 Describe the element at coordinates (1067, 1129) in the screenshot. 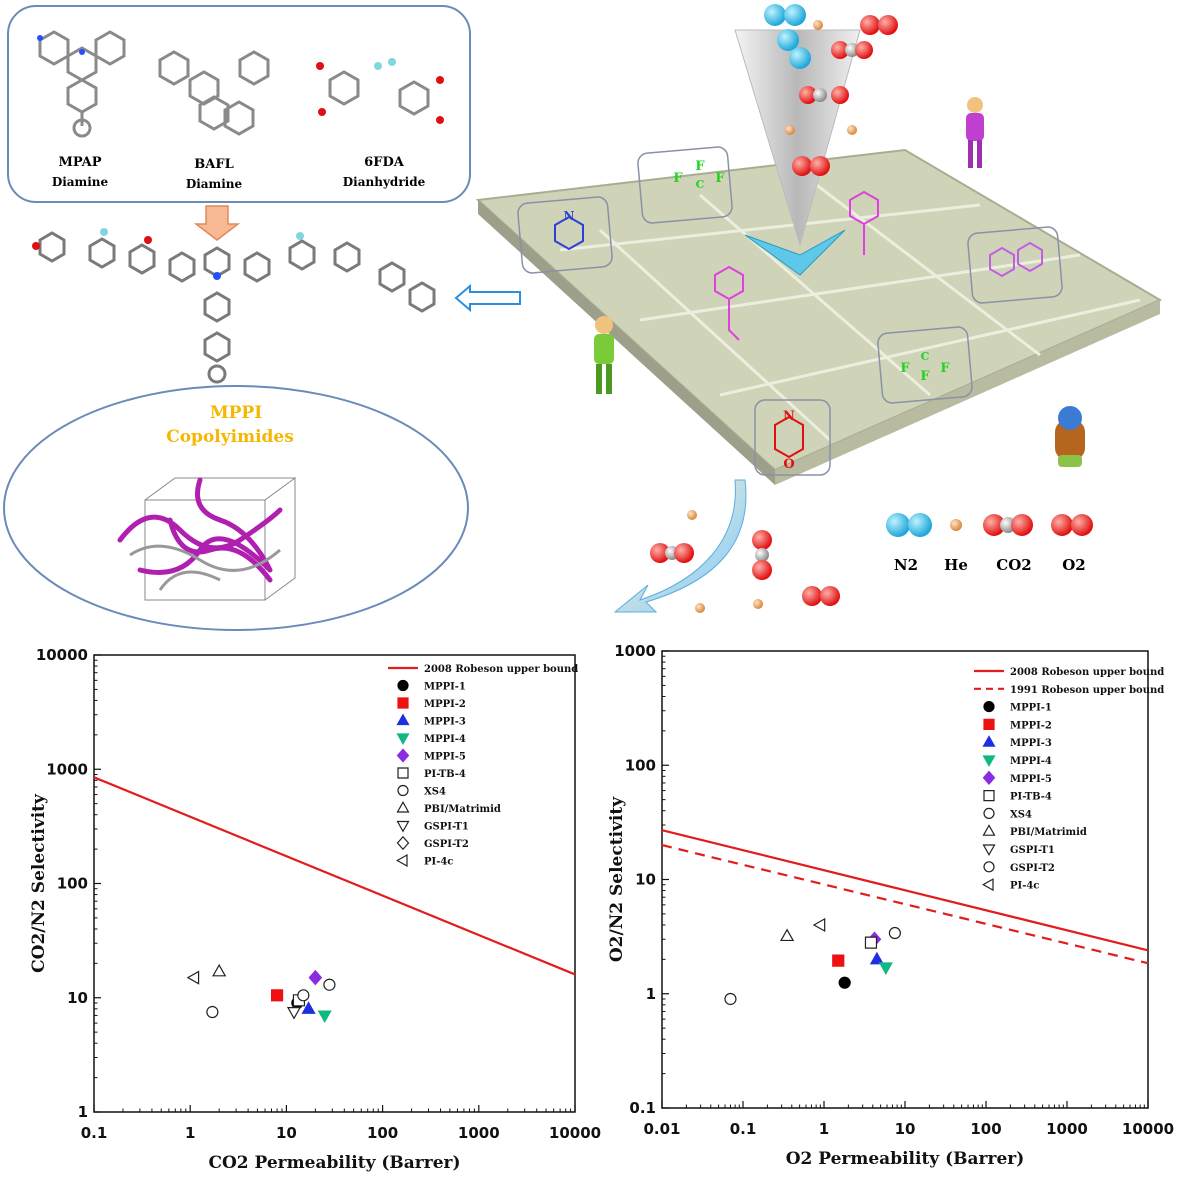

I see `x-tick-label: 1000` at that location.